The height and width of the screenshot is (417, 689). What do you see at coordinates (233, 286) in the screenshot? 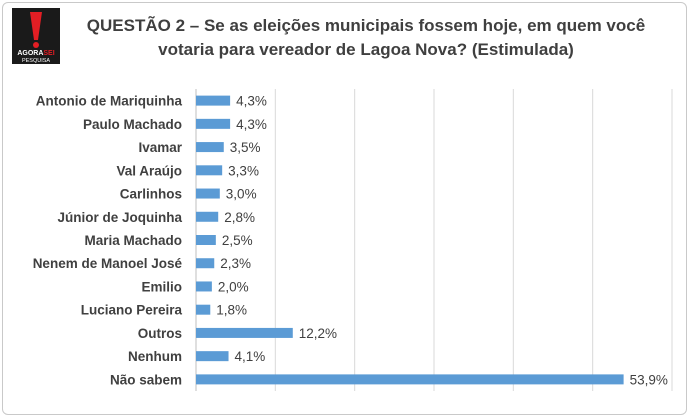
I see `value-label: 2,0%` at bounding box center [233, 286].